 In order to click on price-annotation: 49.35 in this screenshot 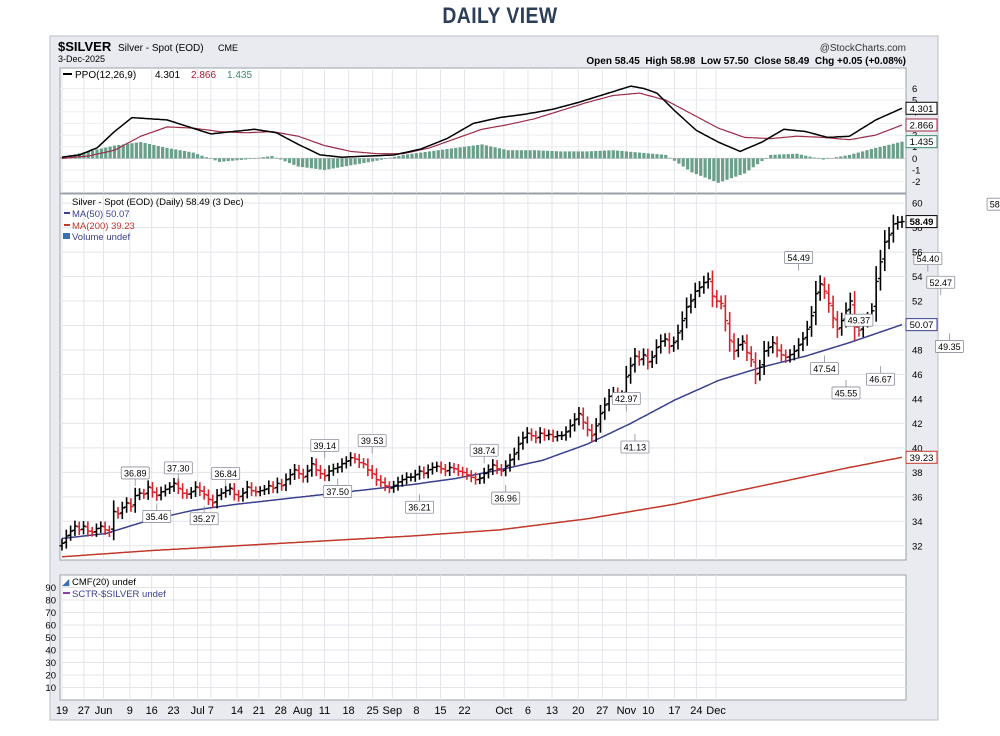, I will do `click(949, 347)`.